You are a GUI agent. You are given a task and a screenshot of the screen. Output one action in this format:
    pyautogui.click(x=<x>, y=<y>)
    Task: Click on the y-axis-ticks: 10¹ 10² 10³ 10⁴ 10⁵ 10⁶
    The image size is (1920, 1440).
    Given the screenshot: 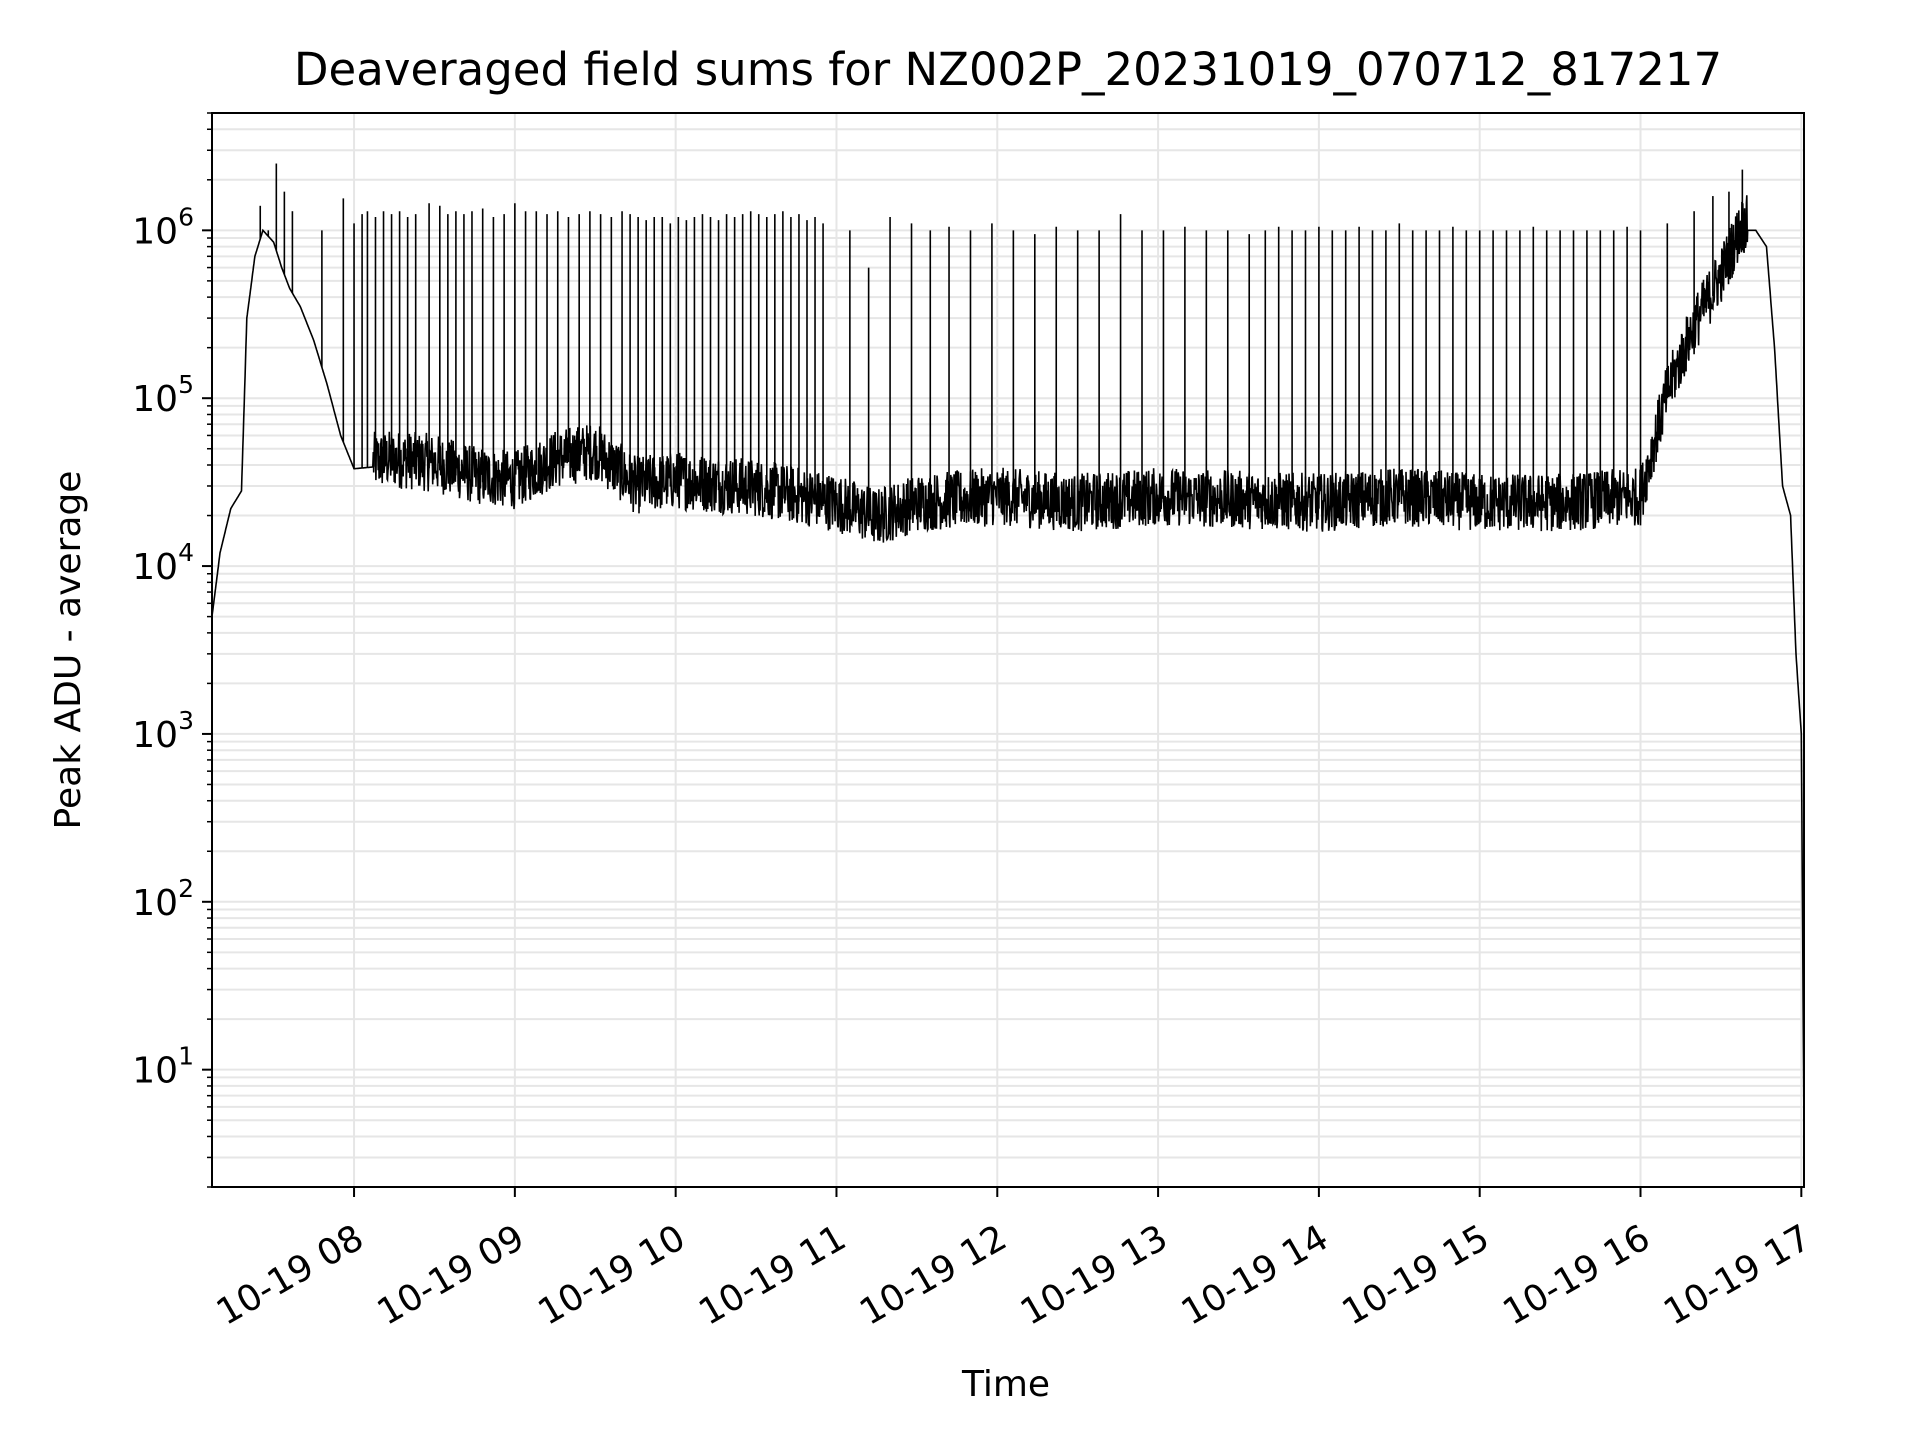 What is the action you would take?
    pyautogui.click(x=172, y=650)
    